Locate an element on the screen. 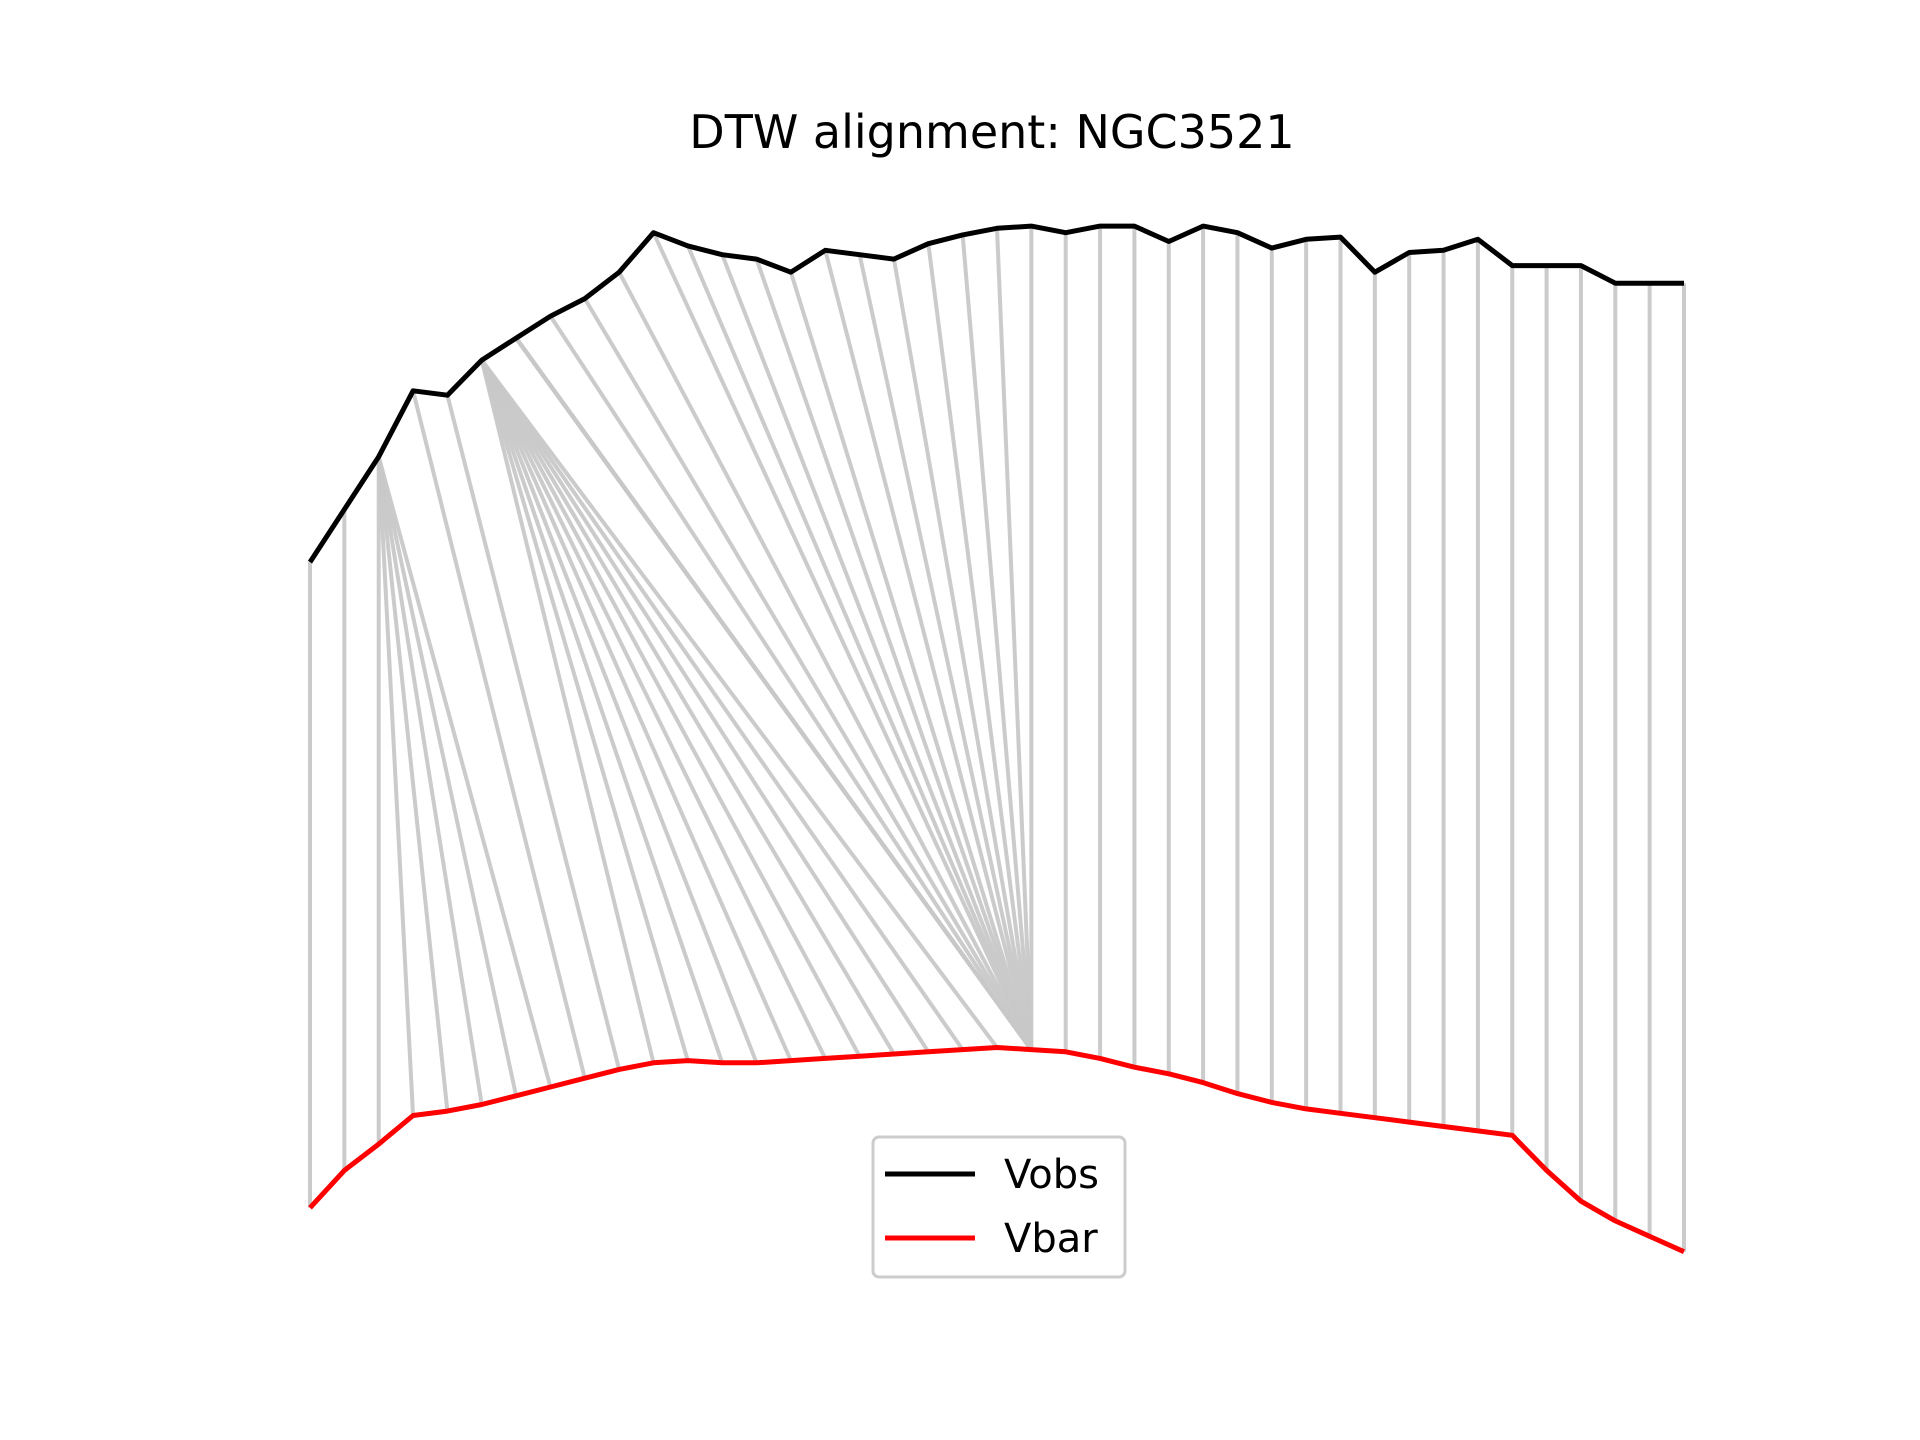  legend: Vobs Vbar is located at coordinates (999, 1207).